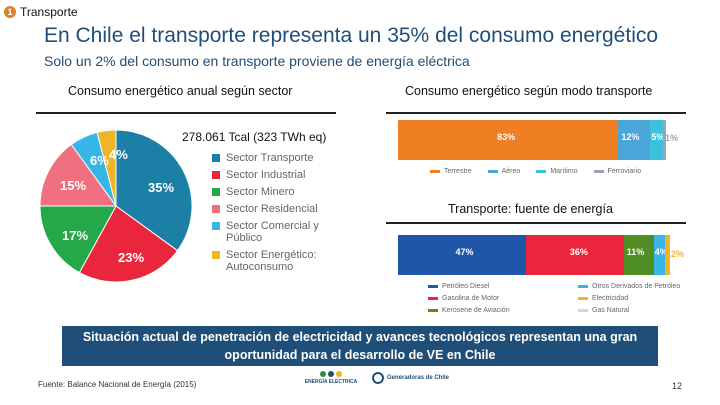 The image size is (720, 405). Describe the element at coordinates (658, 137) in the screenshot. I see `bar-label-maritimo: 5%` at that location.